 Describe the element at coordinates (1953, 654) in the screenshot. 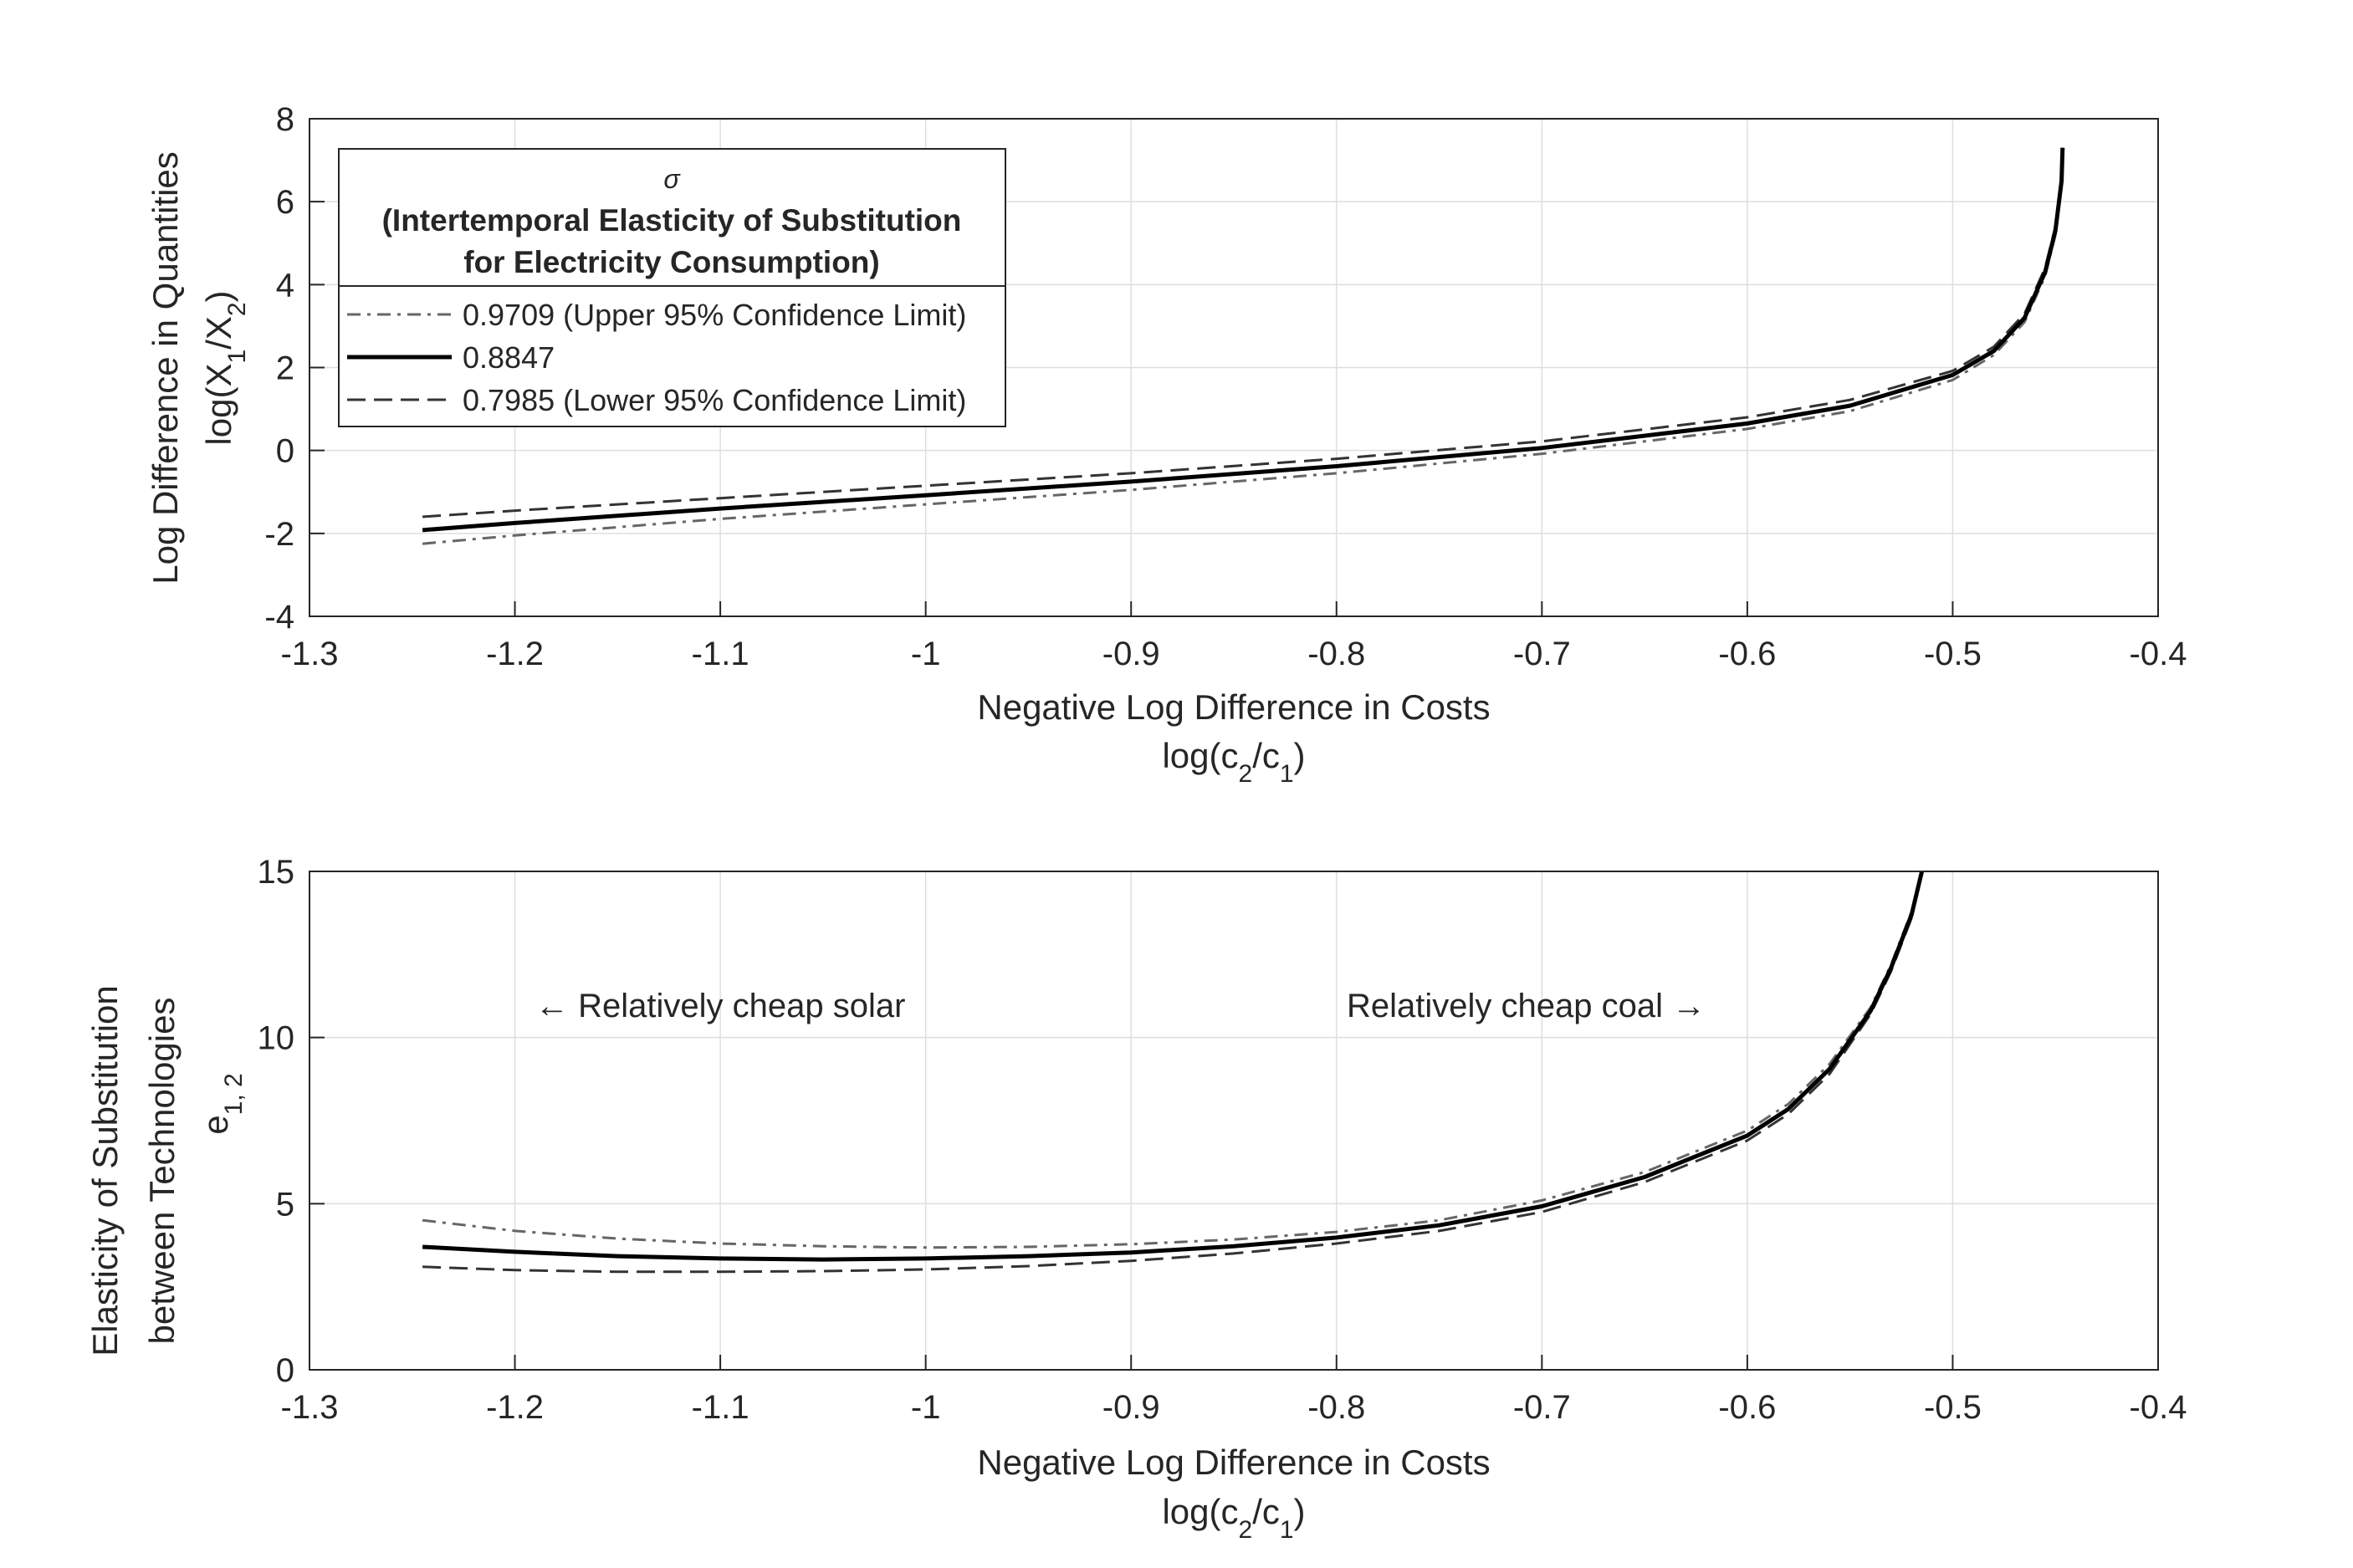

I see `top-xtick-label: -0.5` at that location.